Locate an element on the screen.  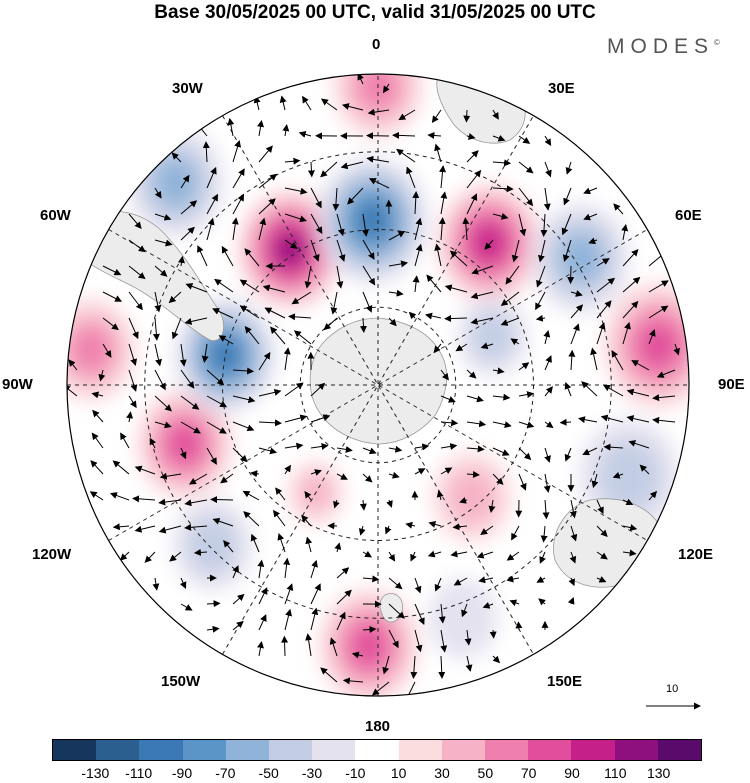
colorbar is located at coordinates (377, 750).